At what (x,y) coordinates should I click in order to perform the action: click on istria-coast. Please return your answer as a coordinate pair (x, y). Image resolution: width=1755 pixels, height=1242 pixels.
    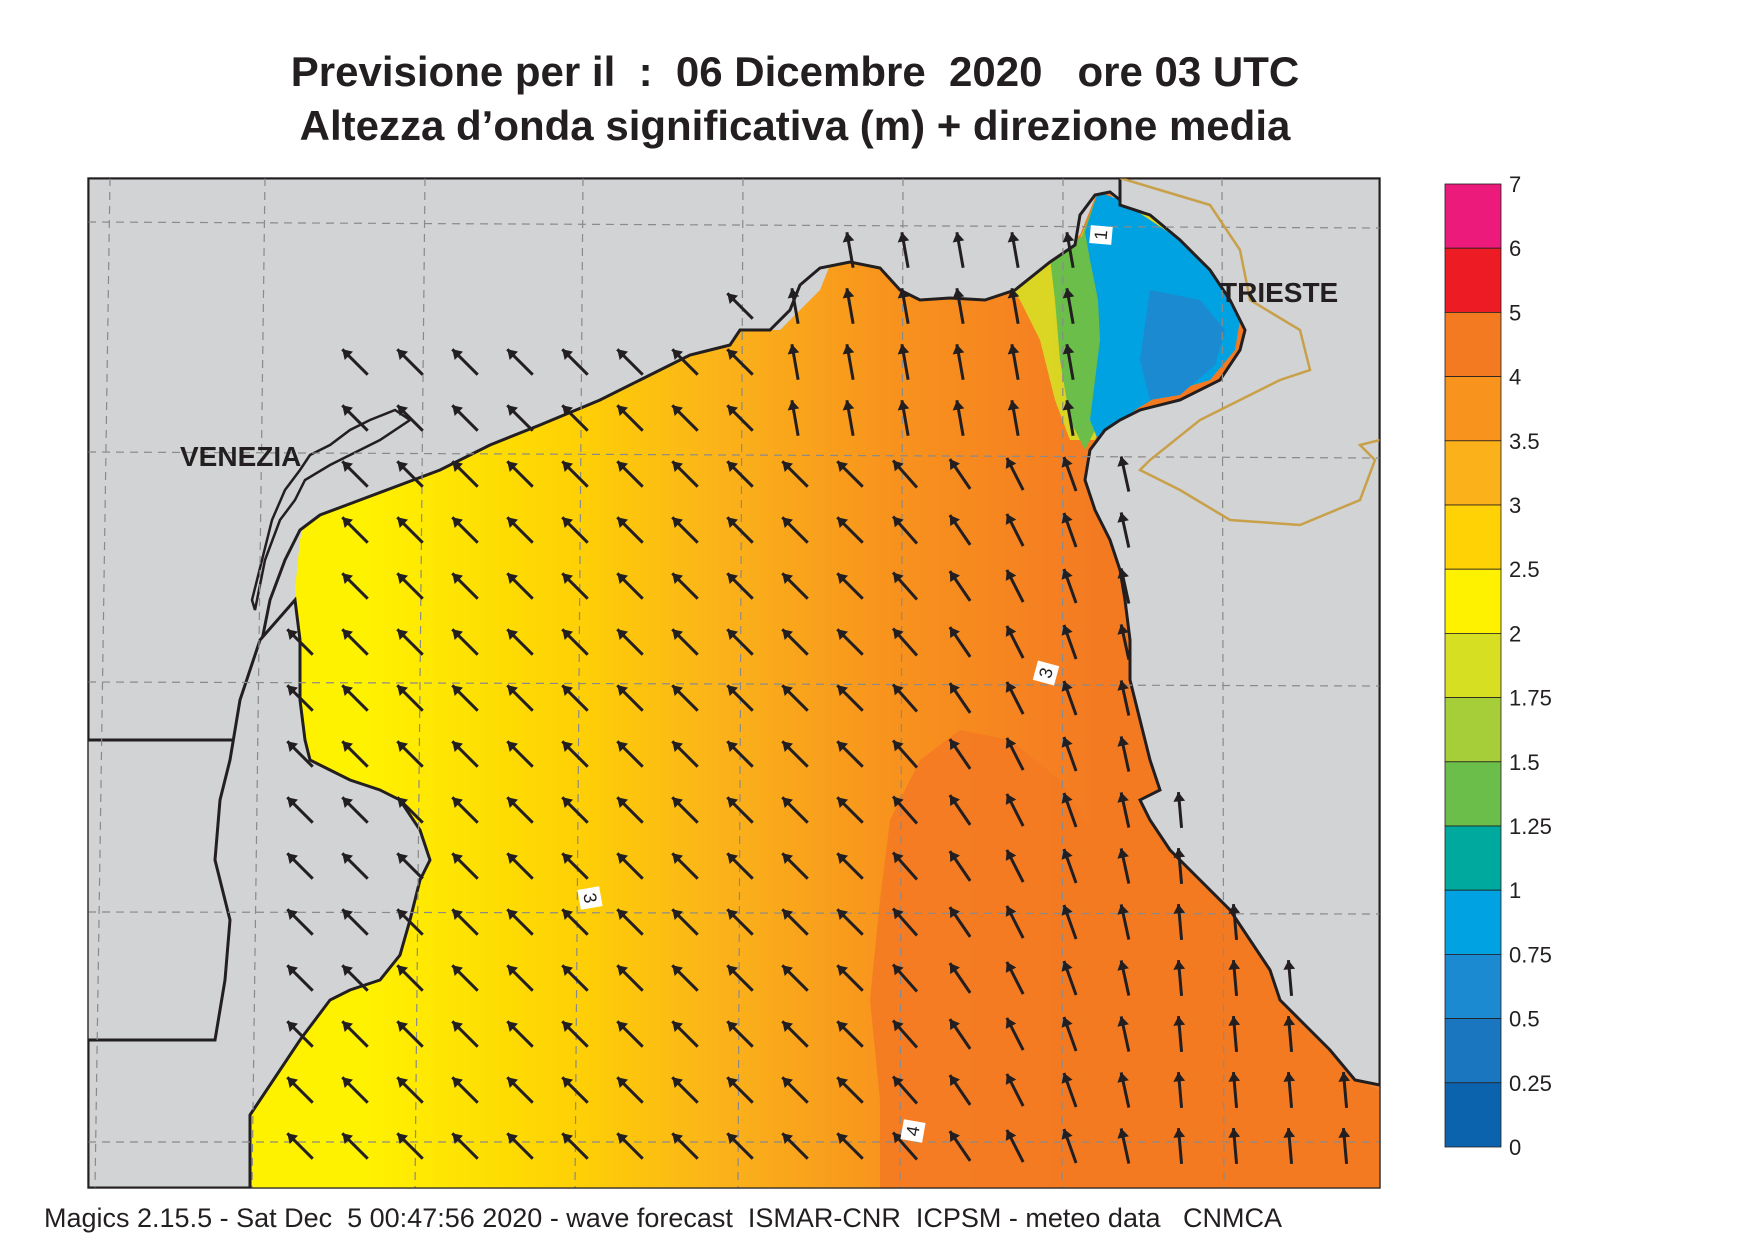
    Looking at the image, I should click on (1231, 632).